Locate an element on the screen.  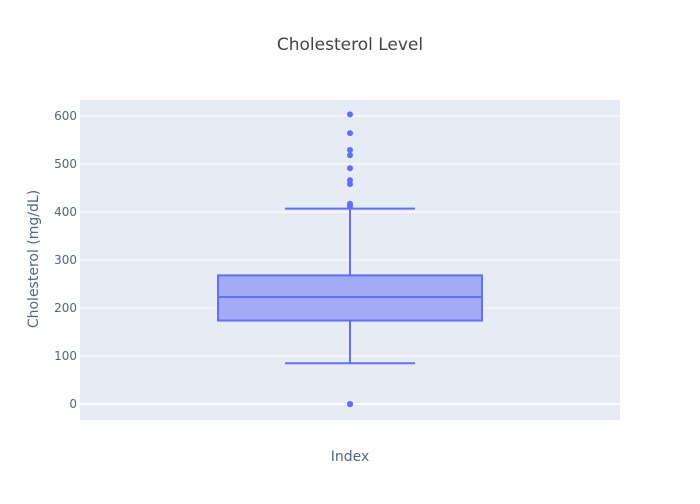
y-axis-title: Cholesterol (mg/dL) is located at coordinates (34, 259).